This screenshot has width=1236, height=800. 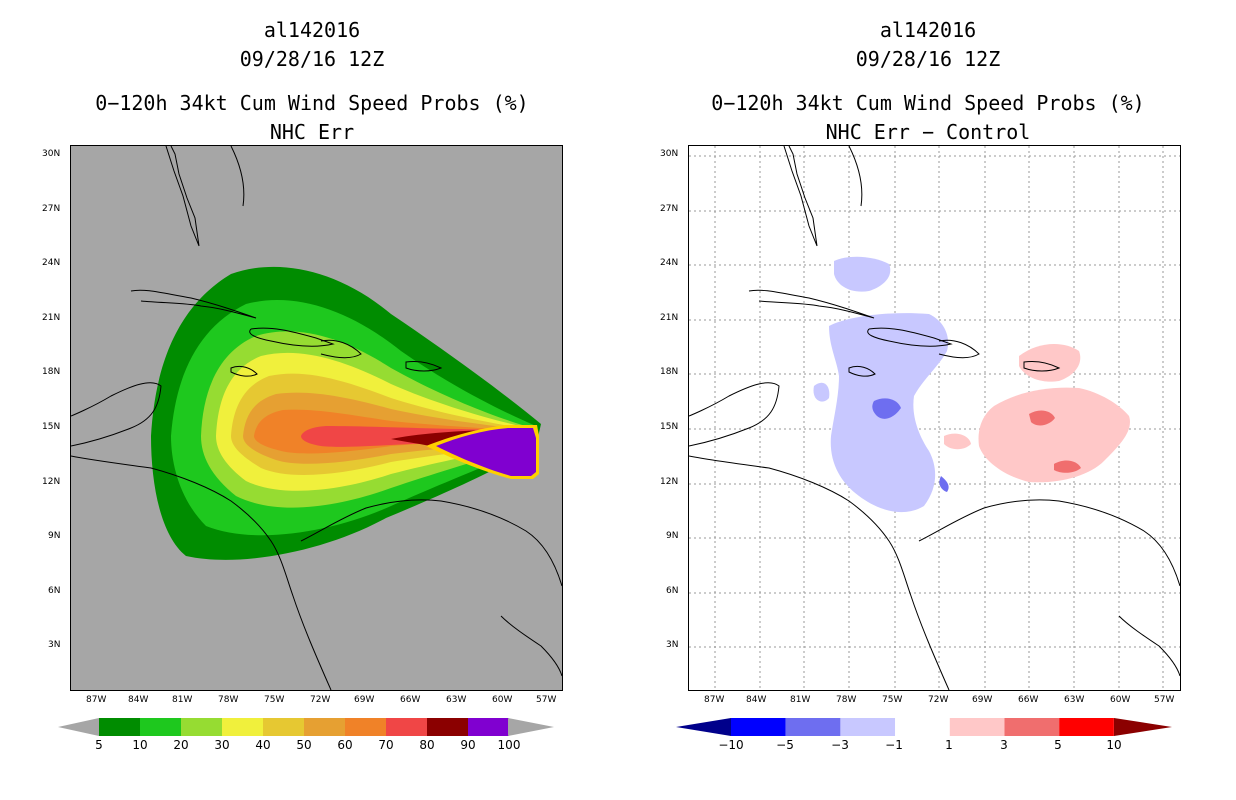 I want to click on colorbar-over-arrow, so click(x=531, y=727).